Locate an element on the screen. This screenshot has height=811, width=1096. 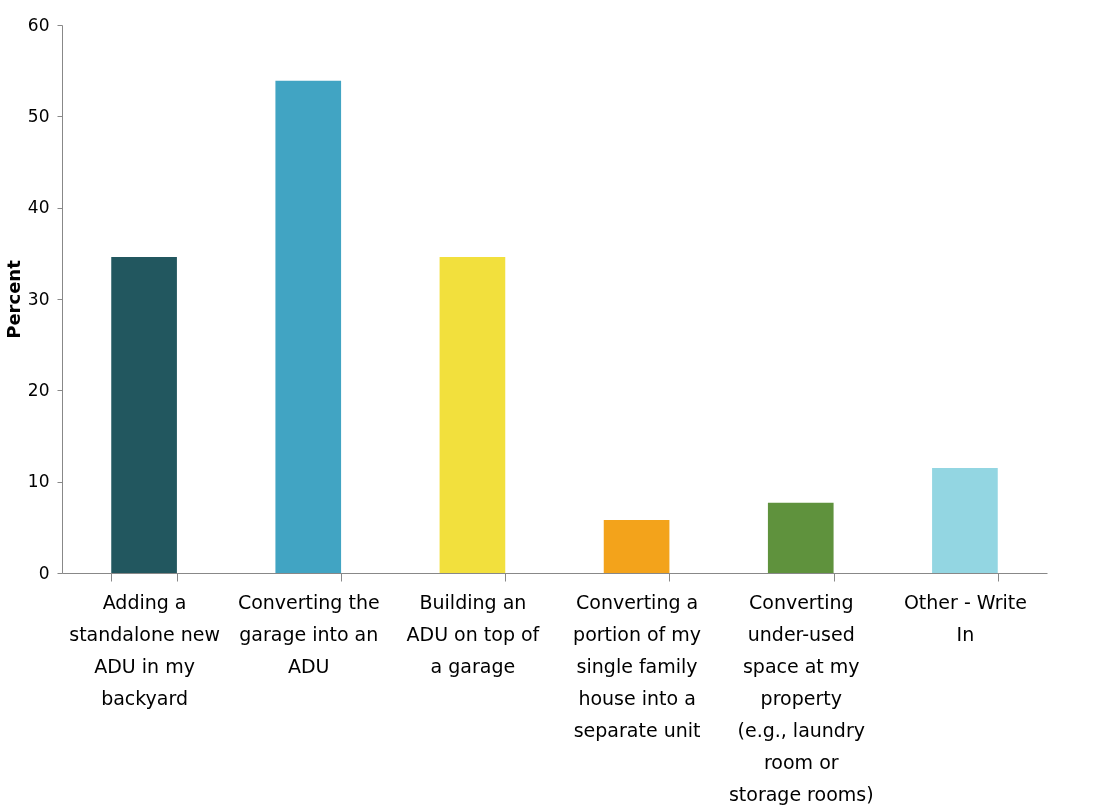
y-tick-label: 60 is located at coordinates (38, 24).